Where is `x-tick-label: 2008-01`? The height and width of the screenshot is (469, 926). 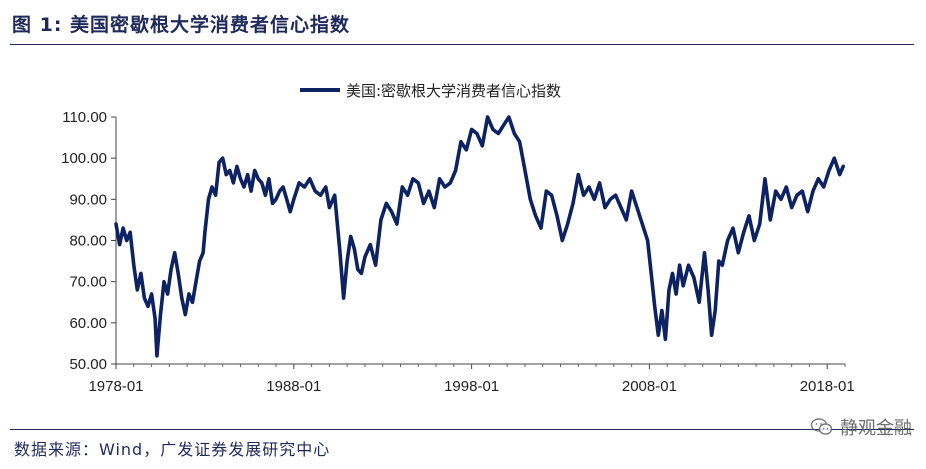
x-tick-label: 2008-01 is located at coordinates (649, 386).